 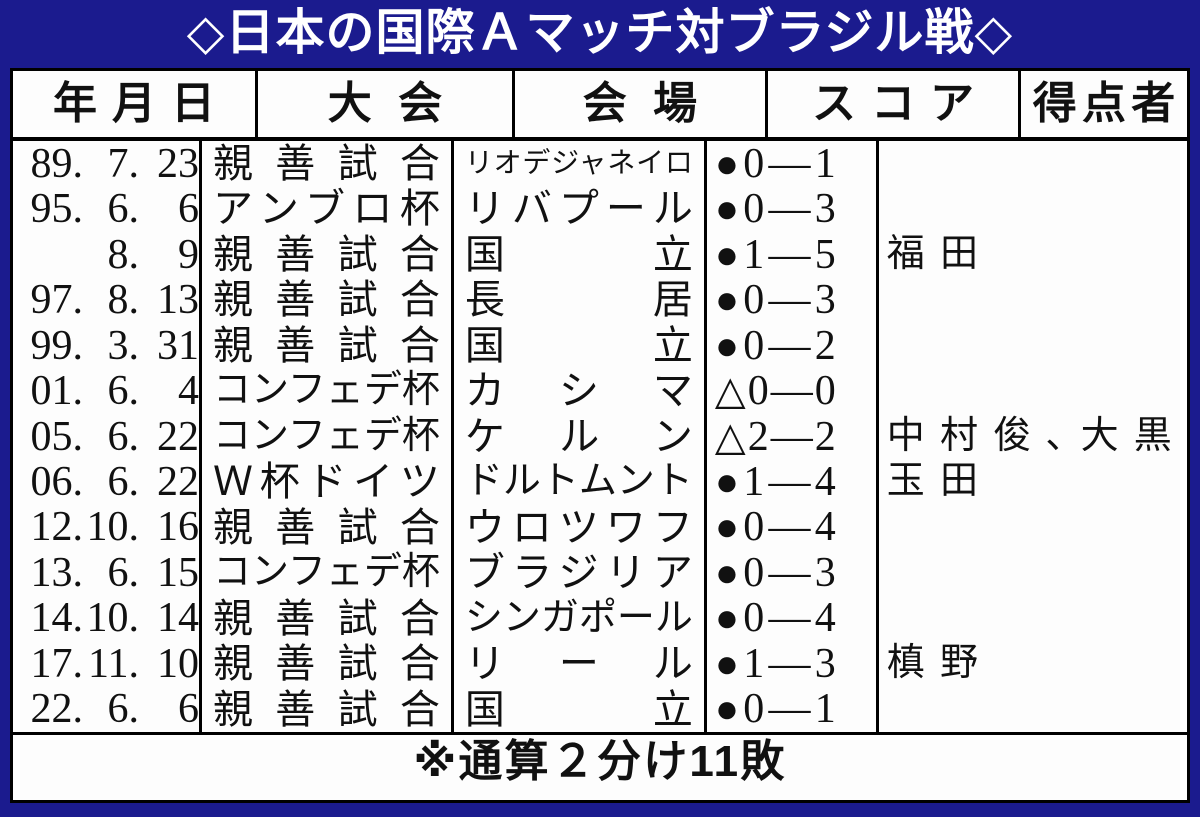 What do you see at coordinates (825, 709) in the screenshot?
I see `score-away: 1` at bounding box center [825, 709].